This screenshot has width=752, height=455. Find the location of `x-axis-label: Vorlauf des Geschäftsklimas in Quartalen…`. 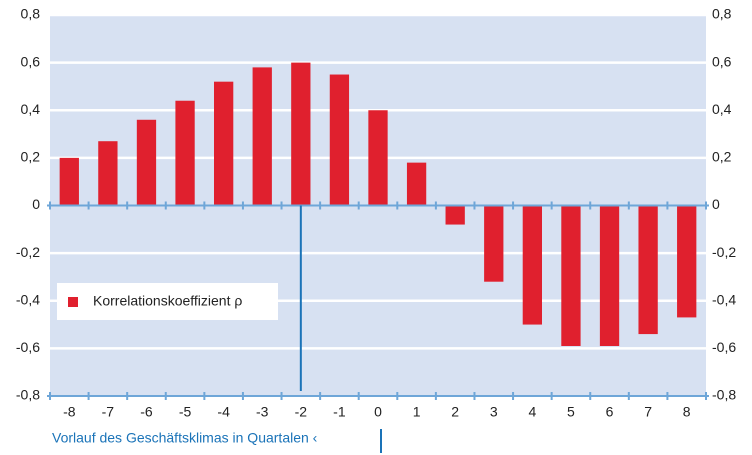

x-axis-label: Vorlauf des Geschäftsklimas in Quartalen… is located at coordinates (185, 438).